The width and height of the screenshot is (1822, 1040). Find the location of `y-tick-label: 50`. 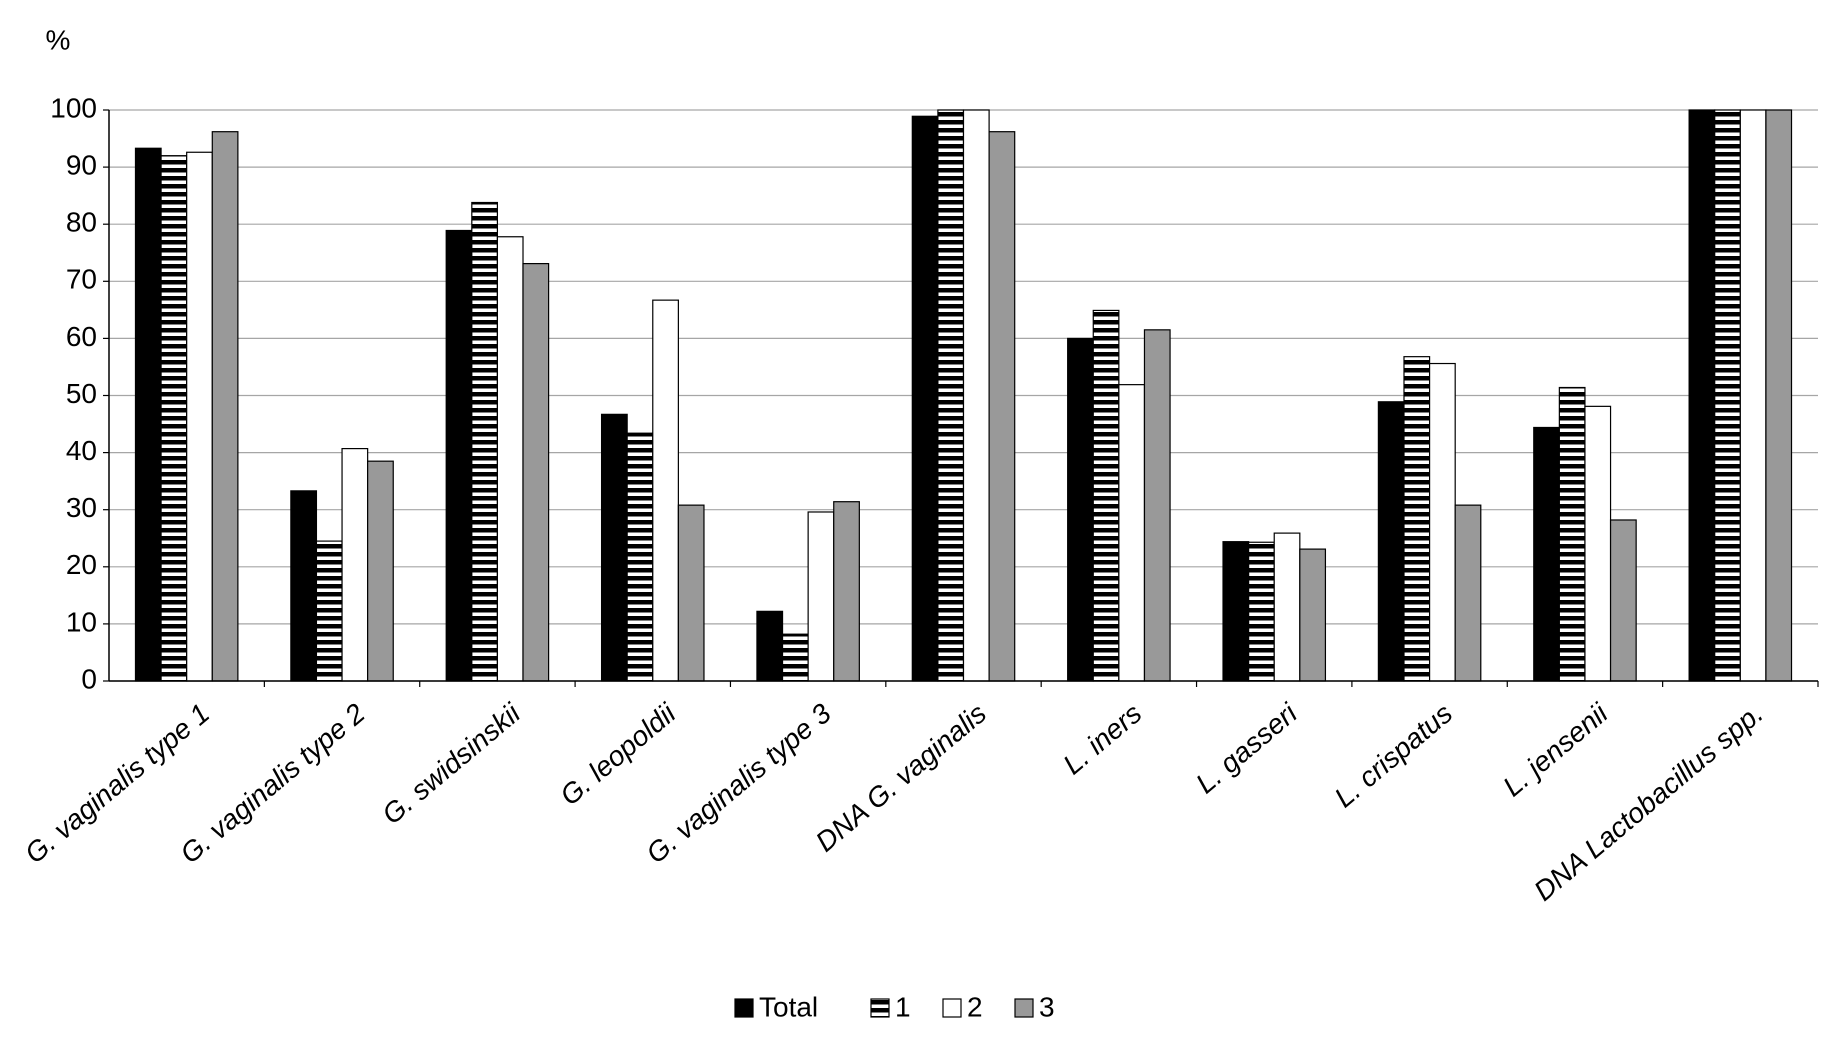

y-tick-label: 50 is located at coordinates (81, 393).